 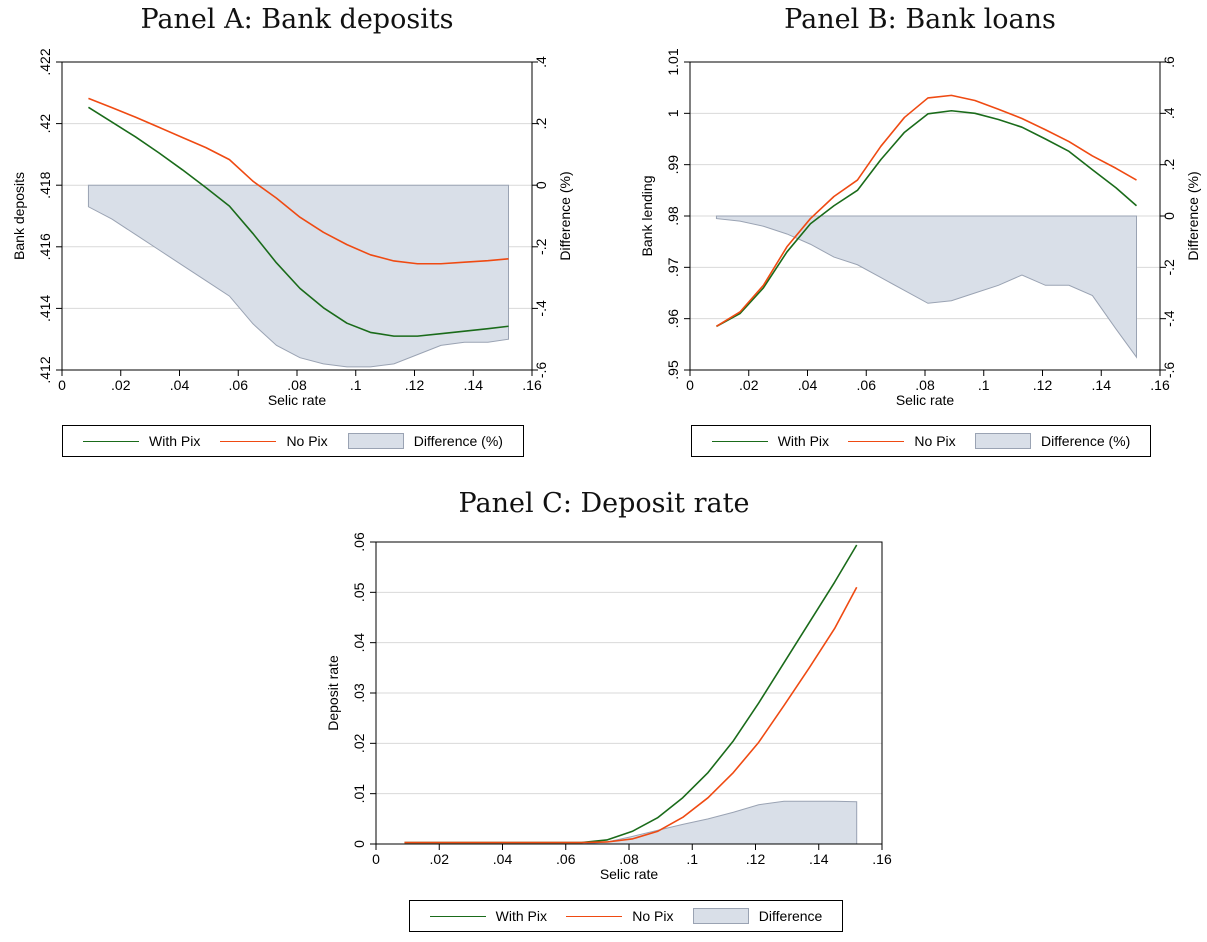 What do you see at coordinates (541, 370) in the screenshot?
I see `panel-a-y2-tick-label: -.6` at bounding box center [541, 370].